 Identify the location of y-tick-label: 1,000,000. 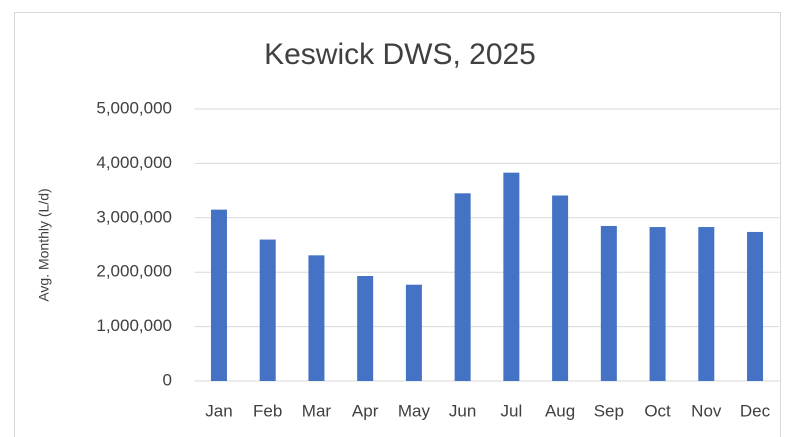
(134, 325).